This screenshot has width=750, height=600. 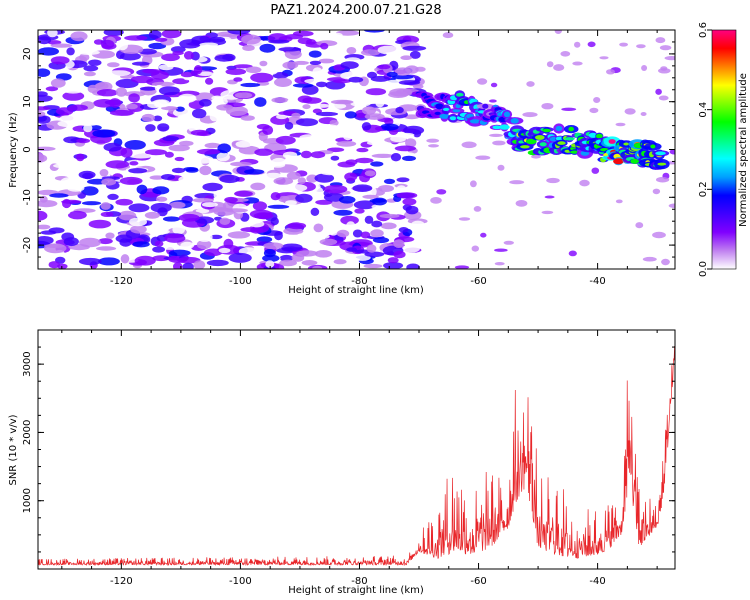 What do you see at coordinates (27, 101) in the screenshot?
I see `y-tick-label: 10` at bounding box center [27, 101].